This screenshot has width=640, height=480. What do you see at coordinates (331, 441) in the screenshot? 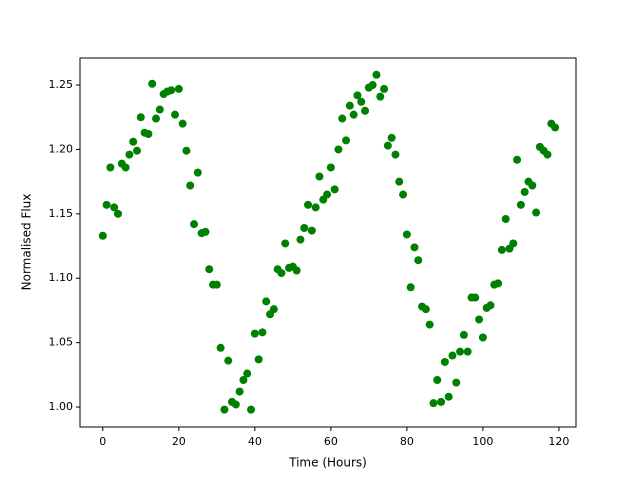
I see `x-tick-label: 60` at bounding box center [331, 441].